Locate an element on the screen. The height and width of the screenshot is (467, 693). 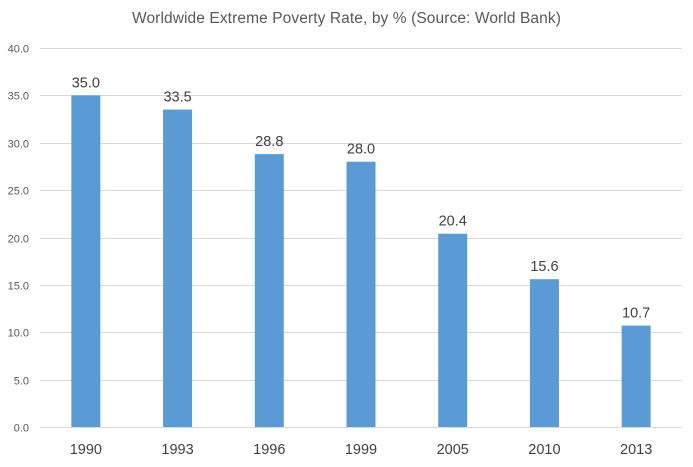
bar-2013 is located at coordinates (636, 376).